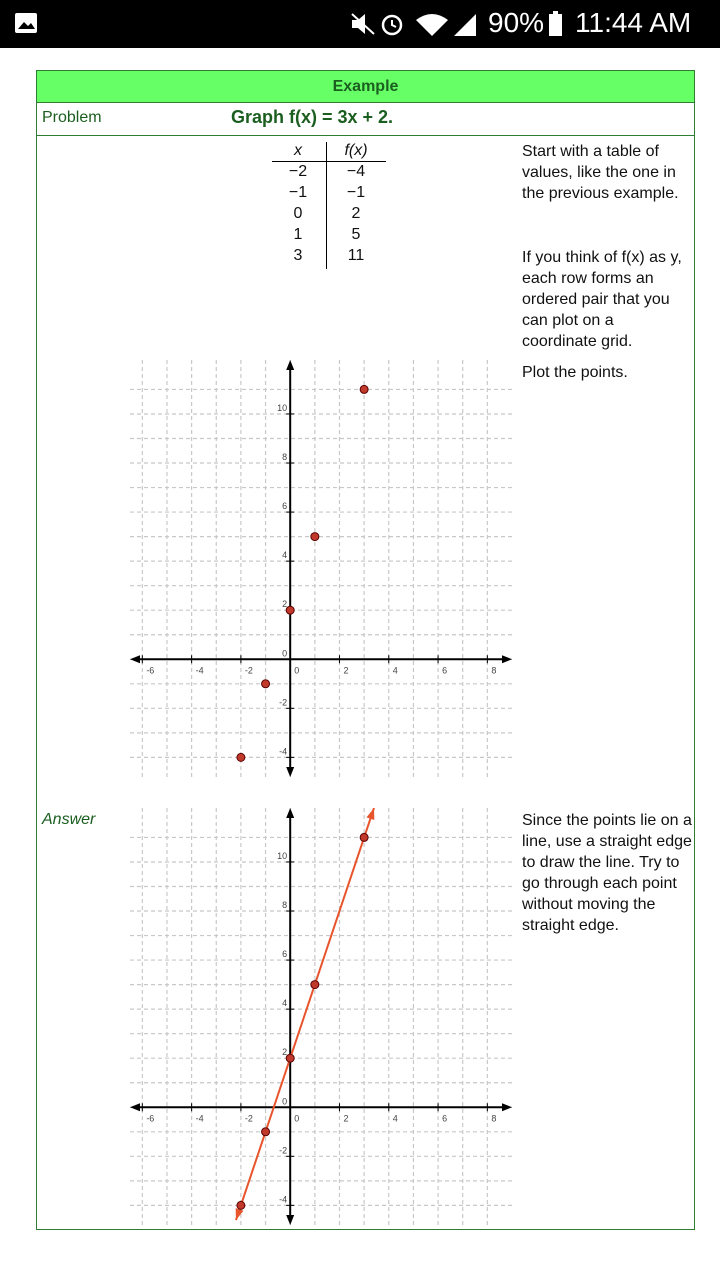 The image size is (720, 1280). What do you see at coordinates (356, 171) in the screenshot?
I see `table-cell: −4` at bounding box center [356, 171].